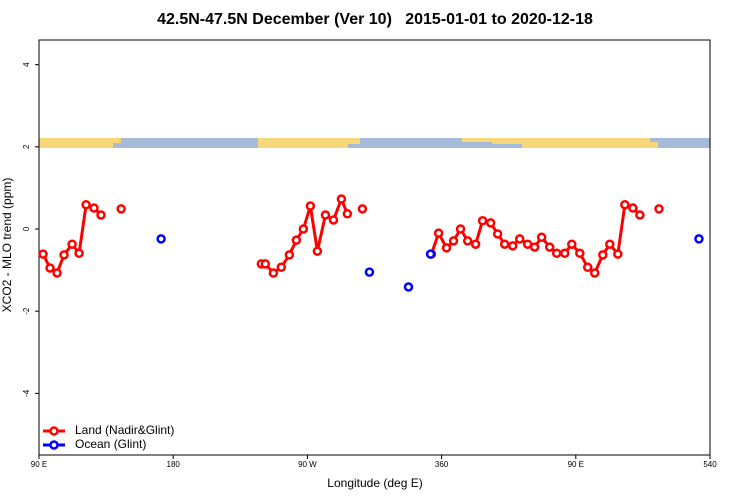 The image size is (750, 500). What do you see at coordinates (26, 64) in the screenshot?
I see `y-tick-label: 4` at bounding box center [26, 64].